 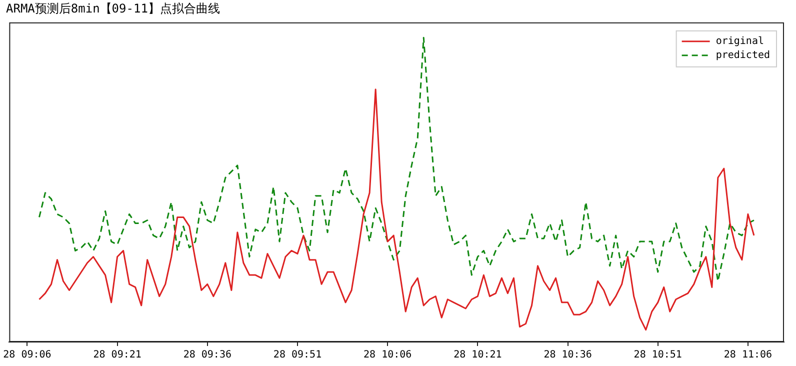 I want to click on legend-label: original, so click(x=740, y=41).